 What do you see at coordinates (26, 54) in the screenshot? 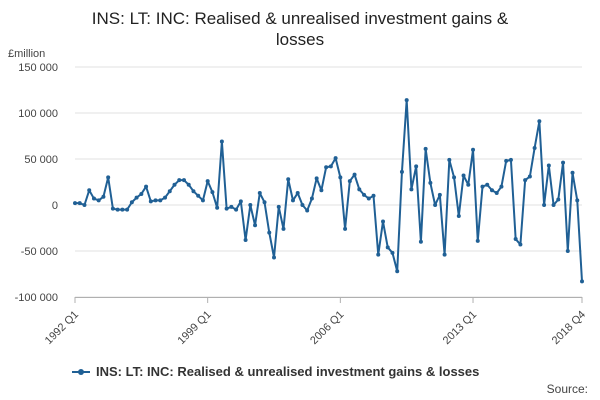
I see `y-axis-label: £million` at bounding box center [26, 54].